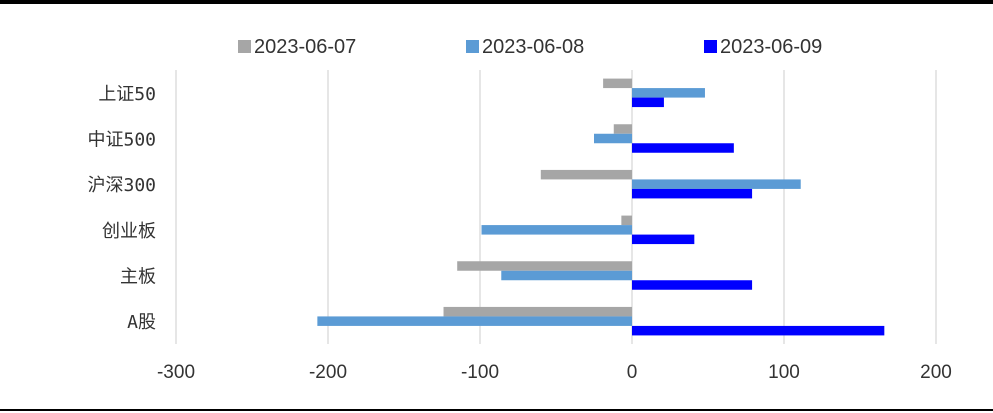  I want to click on legend-label: 2023-06-09, so click(771, 47).